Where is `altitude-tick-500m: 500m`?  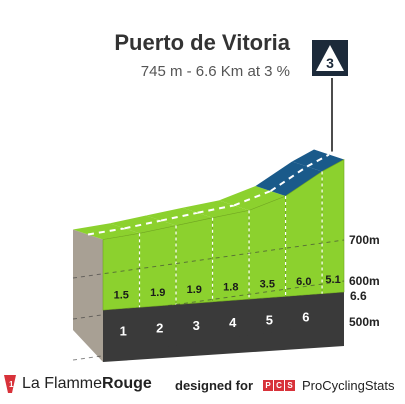 altitude-tick-500m: 500m is located at coordinates (364, 322).